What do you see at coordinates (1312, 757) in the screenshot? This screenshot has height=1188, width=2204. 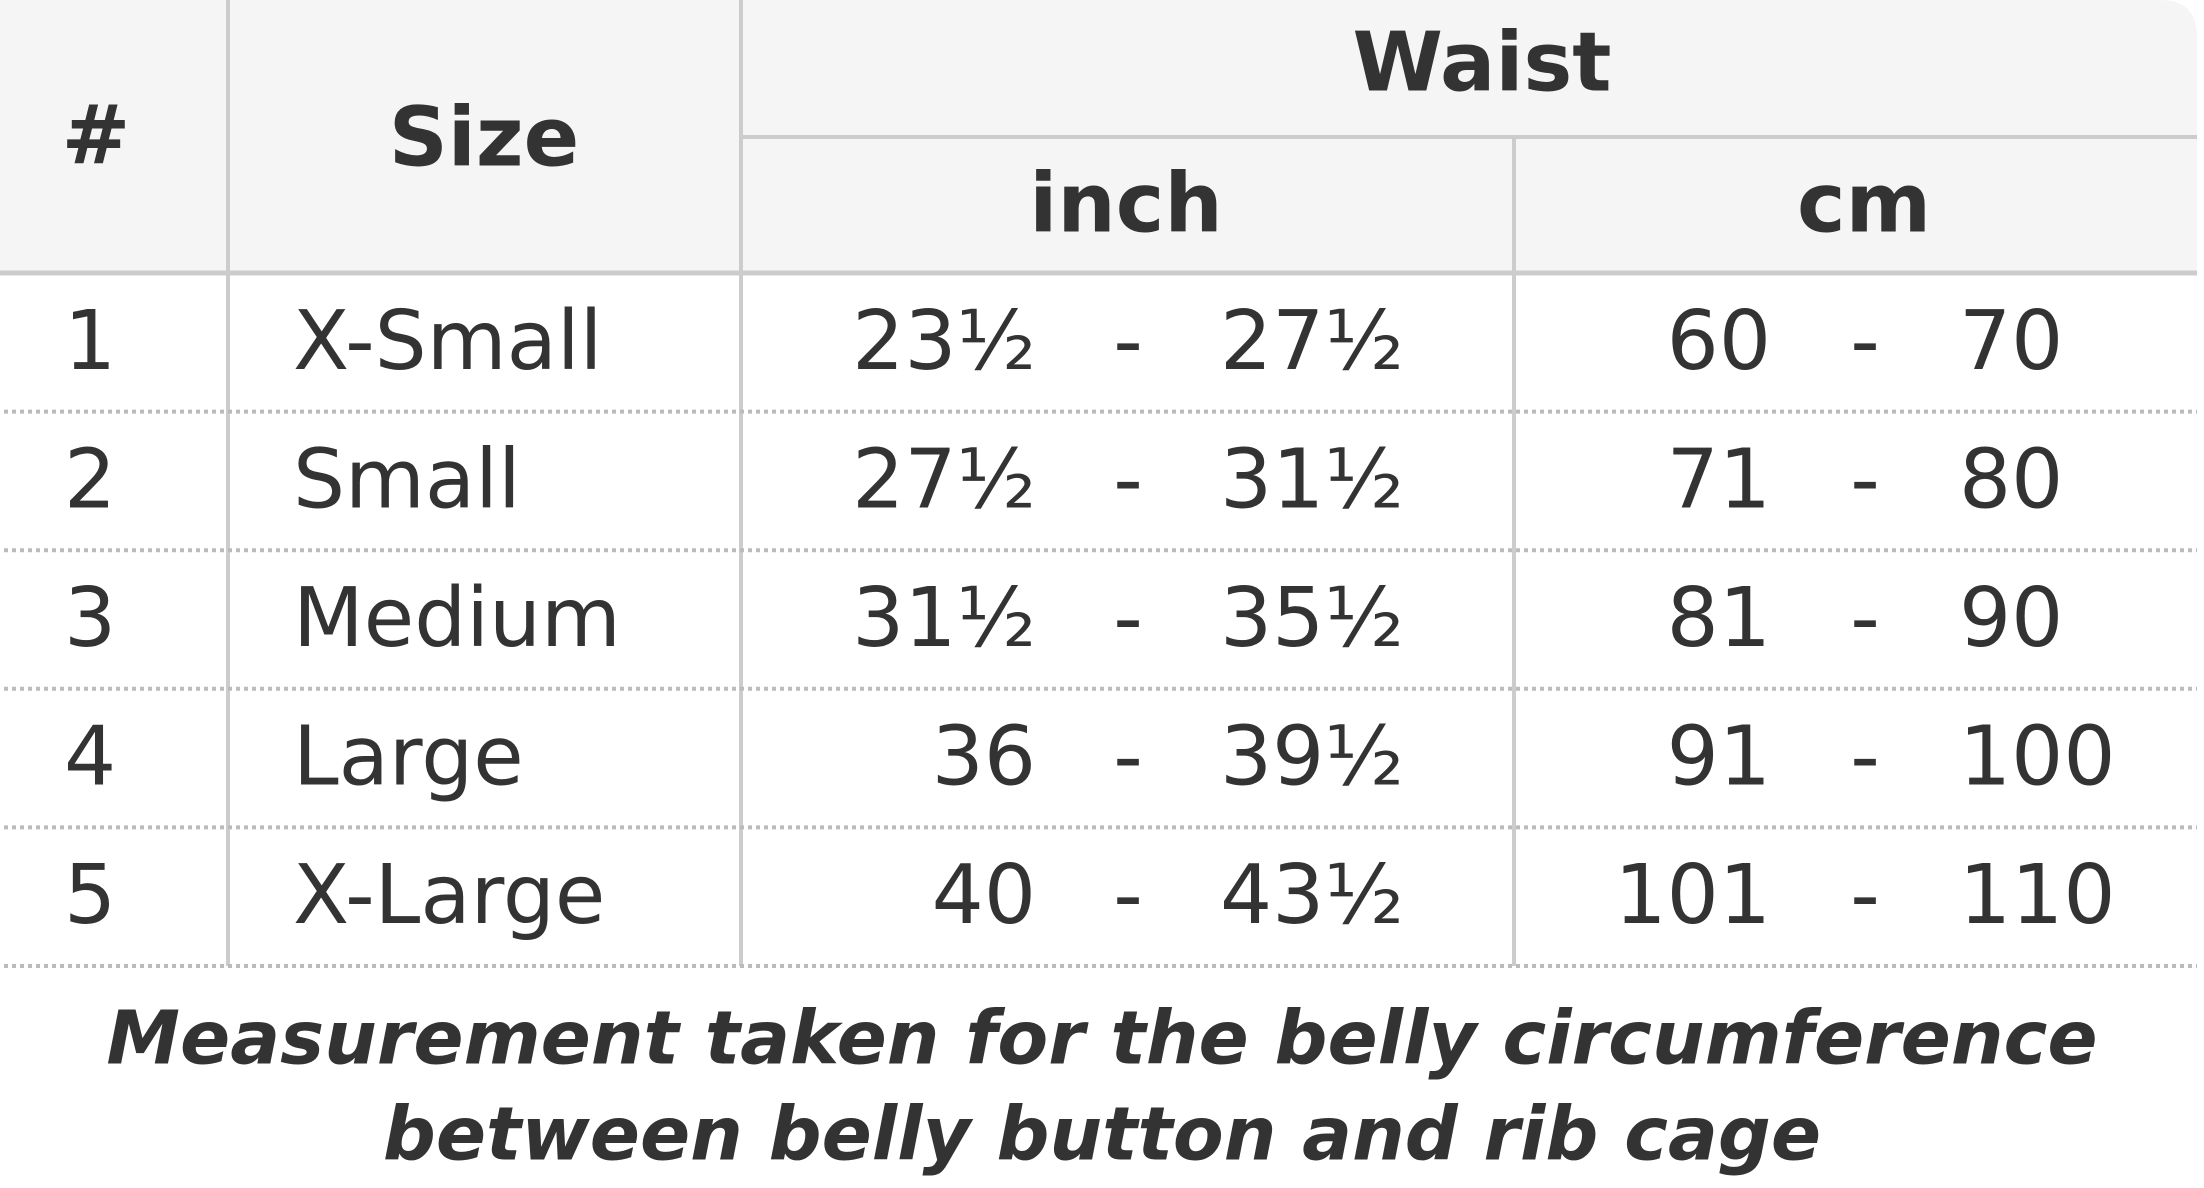 I see `inch-to: 39½` at bounding box center [1312, 757].